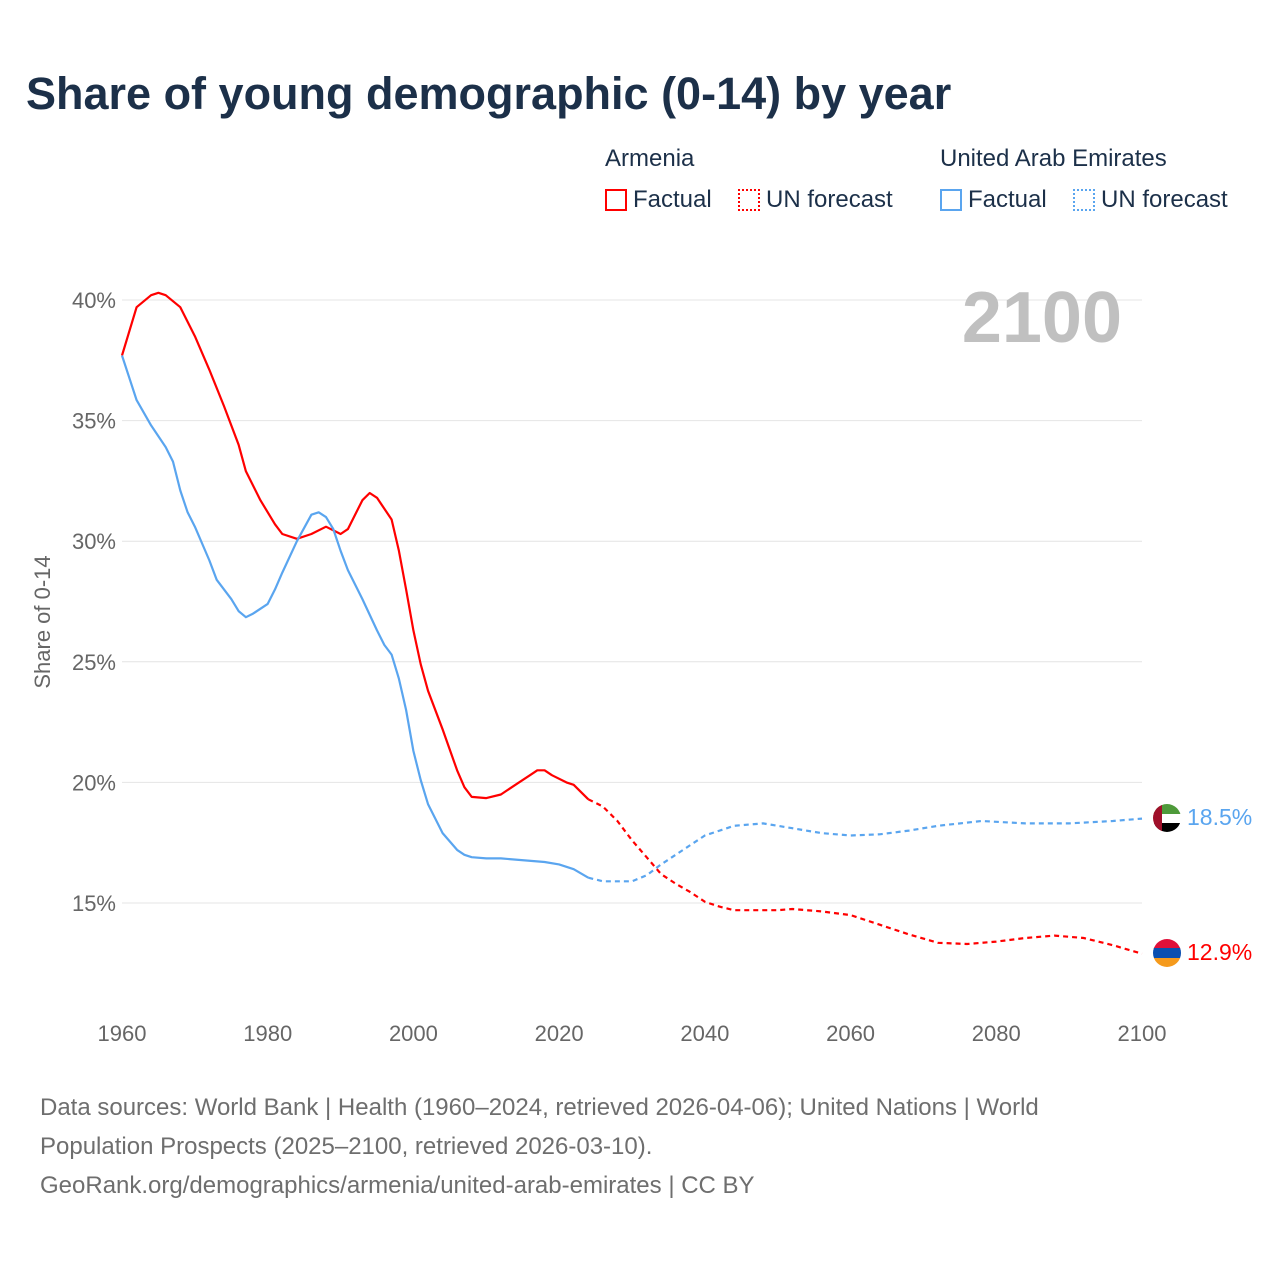 The height and width of the screenshot is (1280, 1280). Describe the element at coordinates (94, 421) in the screenshot. I see `y-tick-label: 35%` at that location.